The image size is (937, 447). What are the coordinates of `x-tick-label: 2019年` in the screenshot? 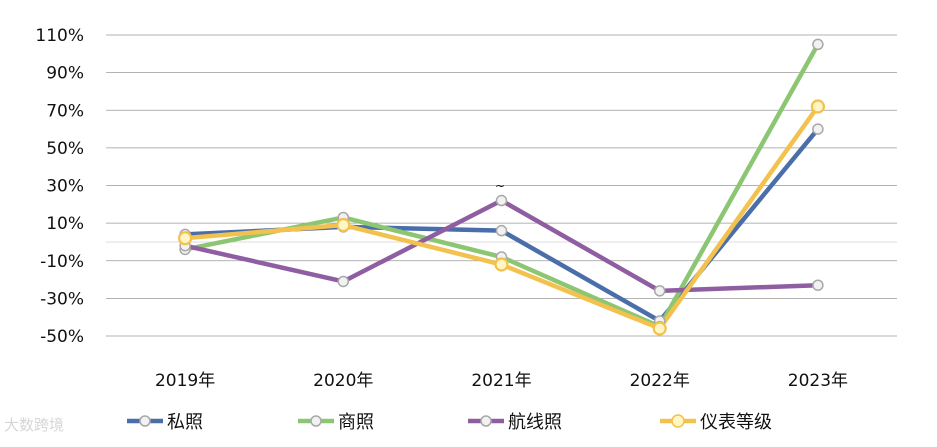 It's located at (185, 381).